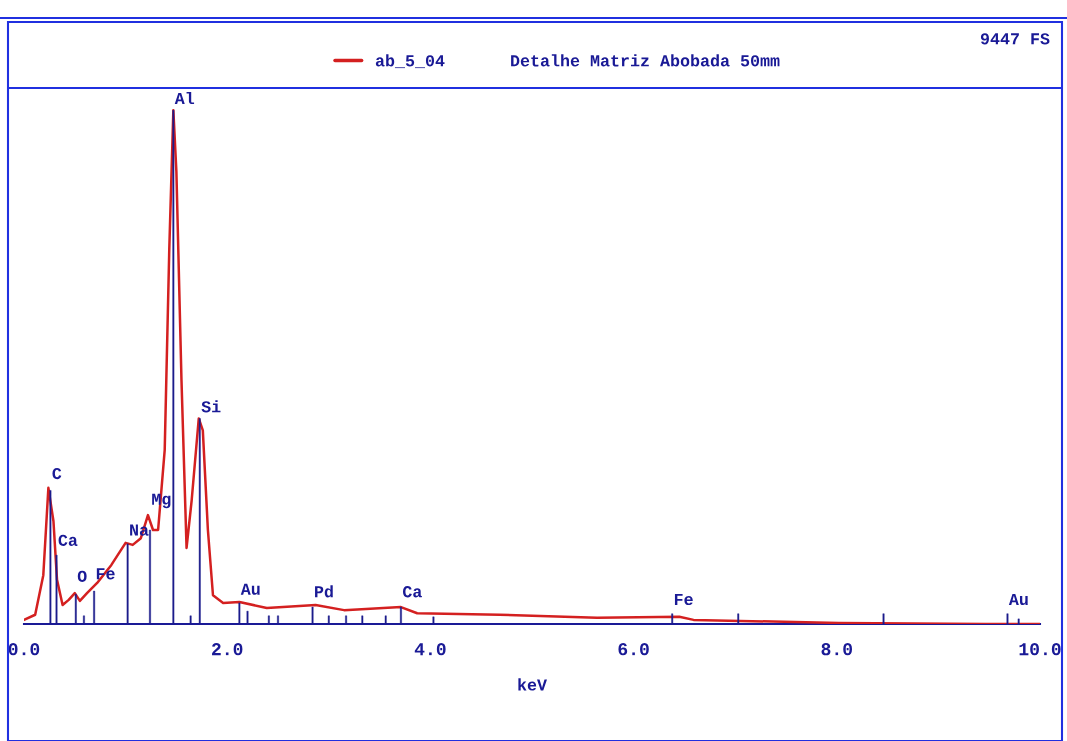  What do you see at coordinates (211, 406) in the screenshot?
I see `annotation: Si` at bounding box center [211, 406].